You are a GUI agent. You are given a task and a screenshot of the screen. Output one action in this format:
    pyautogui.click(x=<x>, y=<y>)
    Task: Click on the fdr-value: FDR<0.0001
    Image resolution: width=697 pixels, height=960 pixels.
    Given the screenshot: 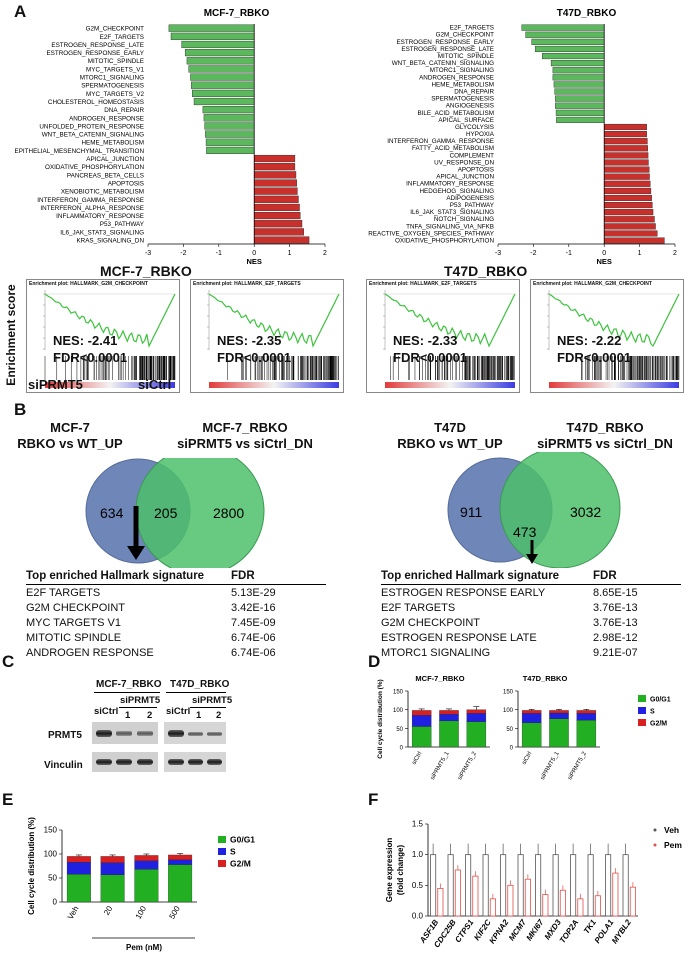 What is the action you would take?
    pyautogui.click(x=254, y=357)
    